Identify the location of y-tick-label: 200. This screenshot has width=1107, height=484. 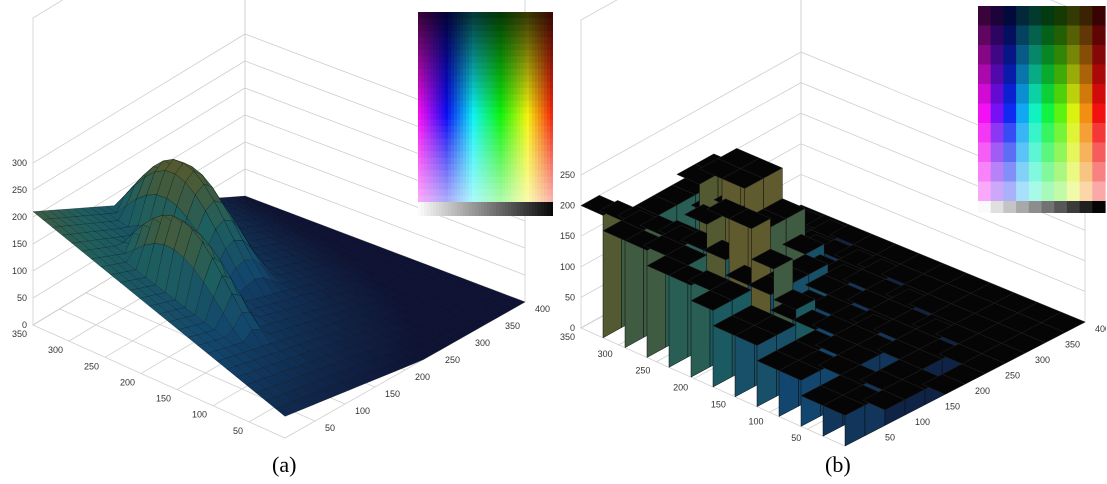
(680, 388).